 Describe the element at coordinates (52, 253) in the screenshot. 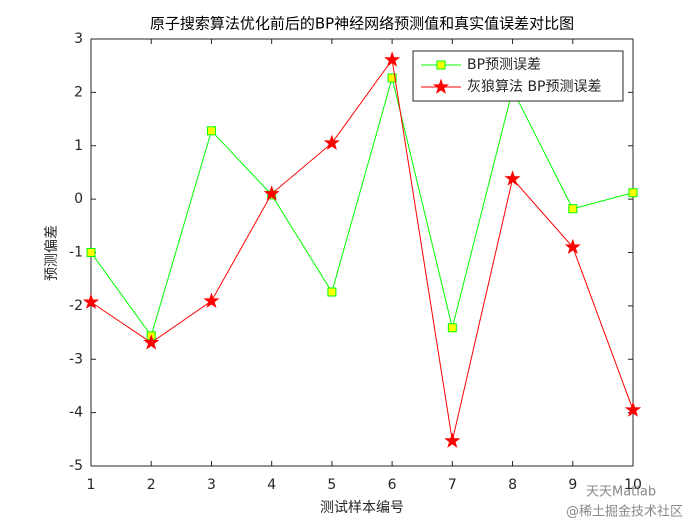

I see `y-axis-label: 预测偏差` at that location.